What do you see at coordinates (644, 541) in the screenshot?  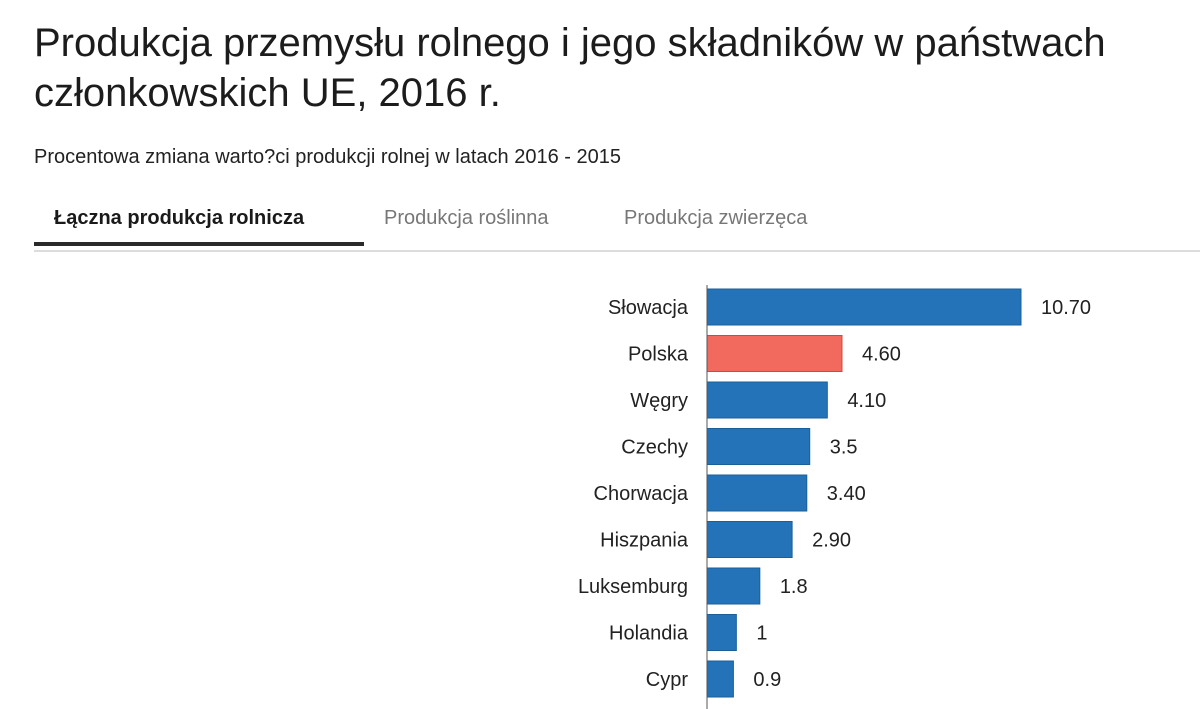 I see `category-label: Hiszpania` at bounding box center [644, 541].